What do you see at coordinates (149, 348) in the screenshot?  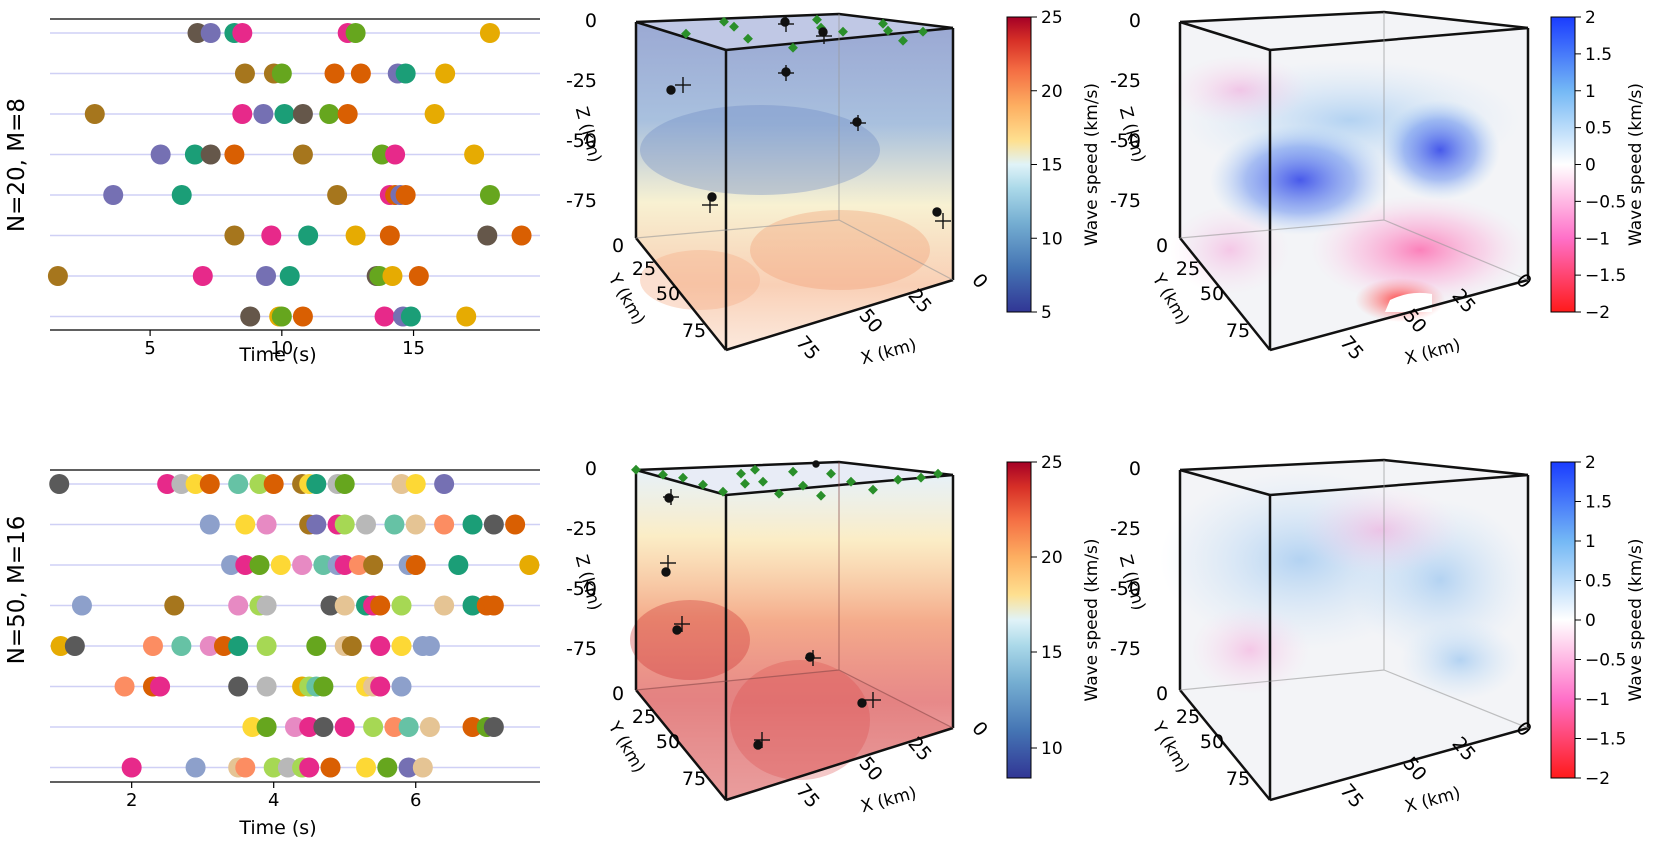 I see `x-tick-label: 5` at bounding box center [149, 348].